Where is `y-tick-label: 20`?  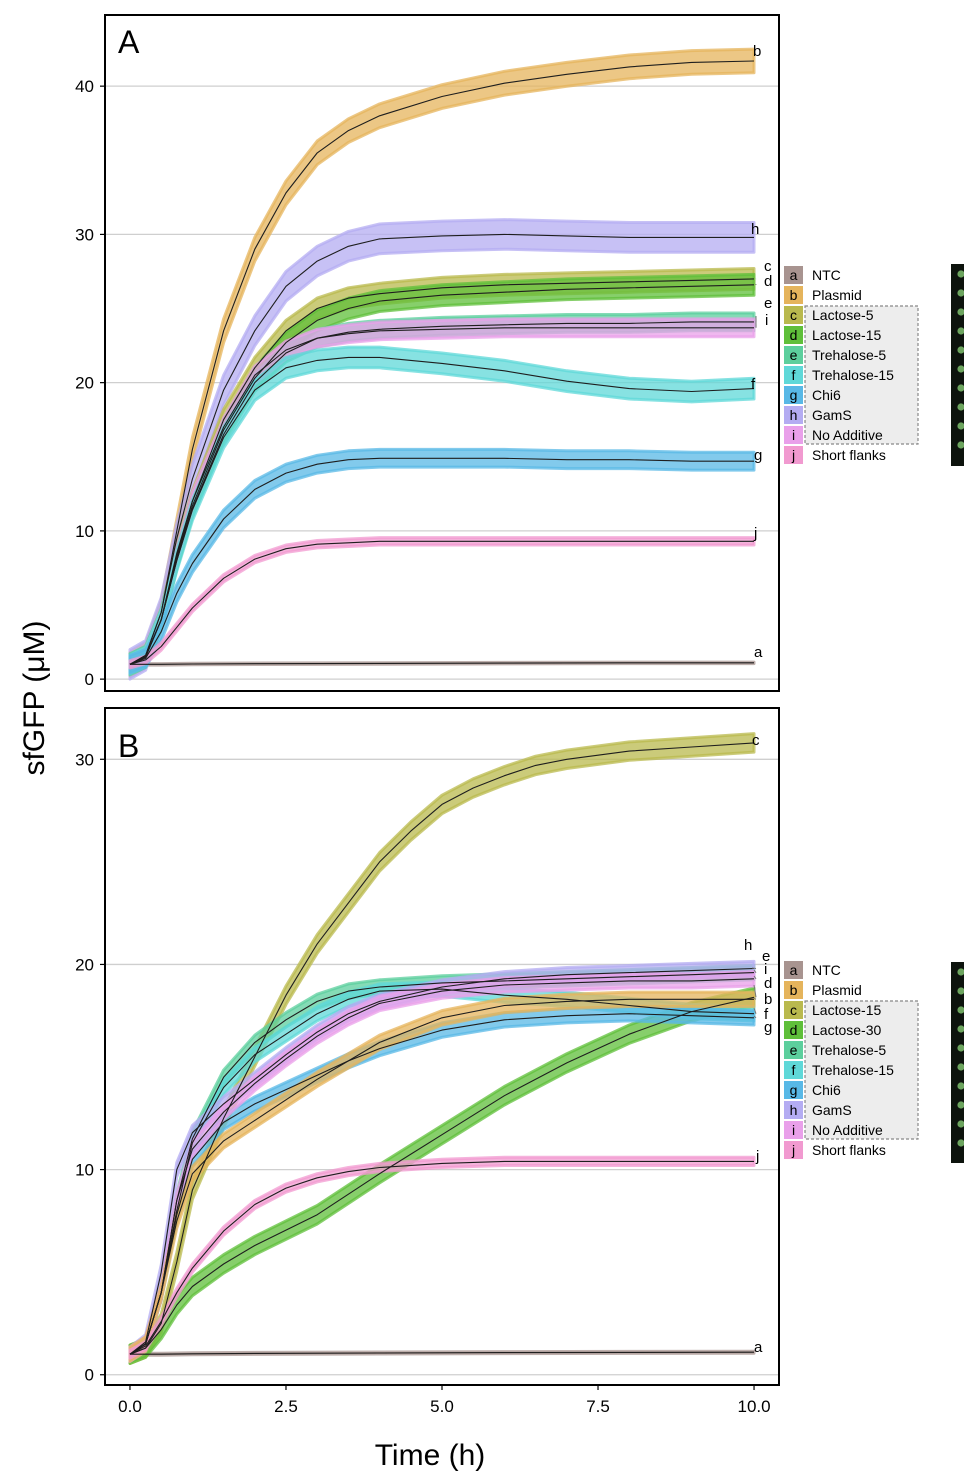 y-tick-label: 20 is located at coordinates (84, 964).